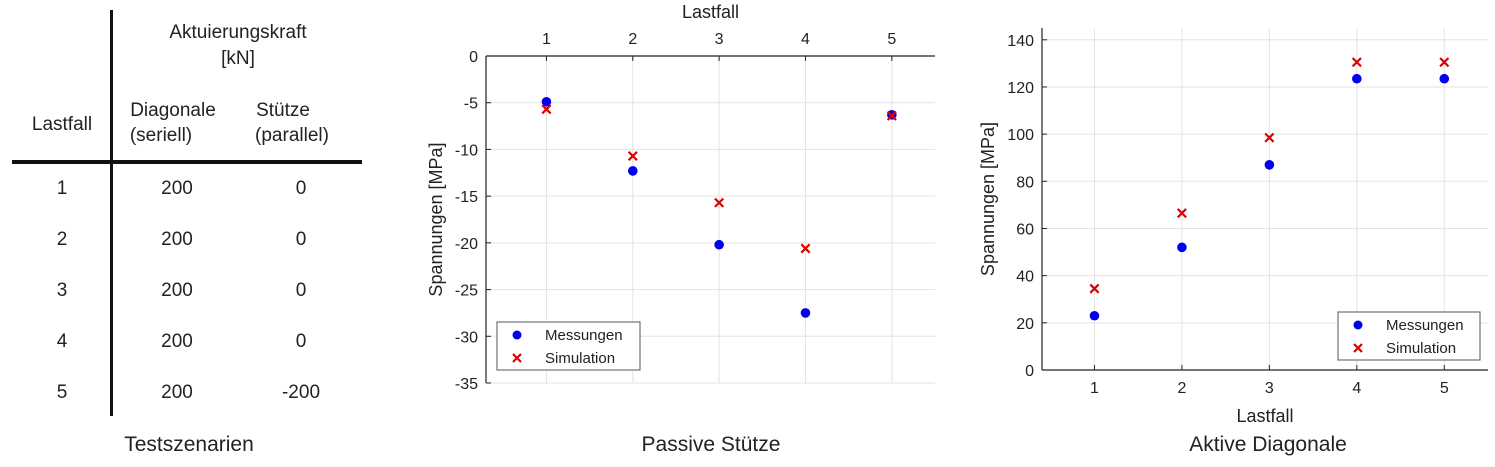 The height and width of the screenshot is (467, 1495). I want to click on y-tick-label: -30, so click(466, 337).